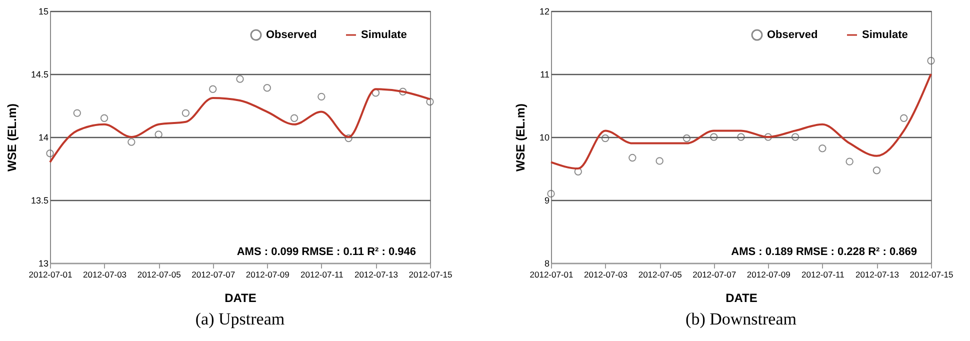  What do you see at coordinates (544, 11) in the screenshot?
I see `y-tick-label: 12` at bounding box center [544, 11].